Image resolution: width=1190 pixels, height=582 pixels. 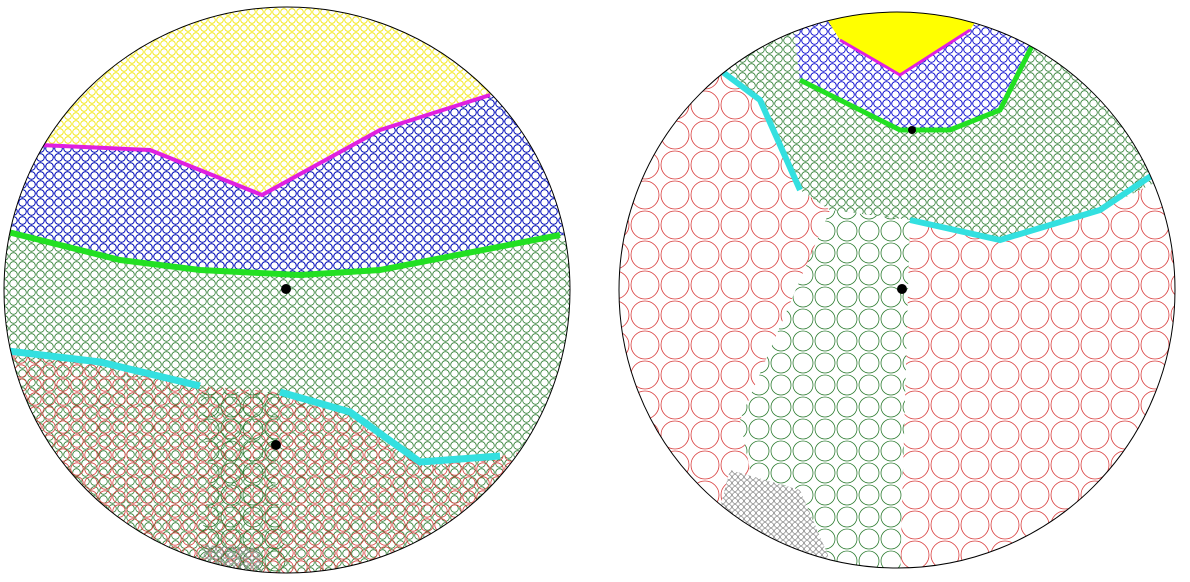 I want to click on yellow-region, so click(x=902, y=43).